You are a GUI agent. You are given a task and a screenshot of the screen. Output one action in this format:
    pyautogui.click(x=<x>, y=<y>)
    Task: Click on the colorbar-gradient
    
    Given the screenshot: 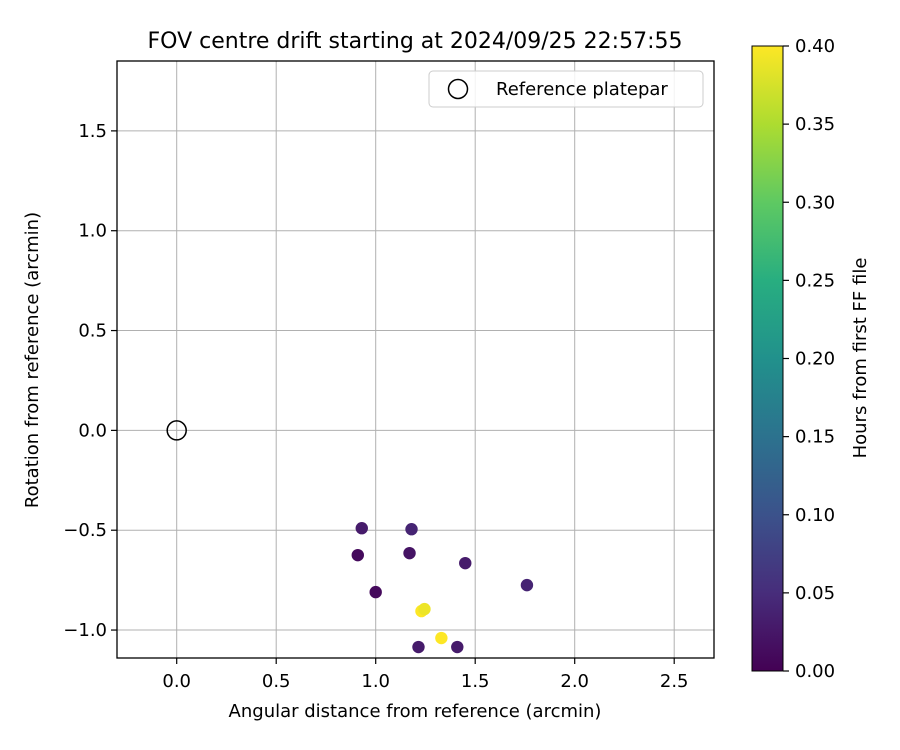 What is the action you would take?
    pyautogui.click(x=767, y=358)
    